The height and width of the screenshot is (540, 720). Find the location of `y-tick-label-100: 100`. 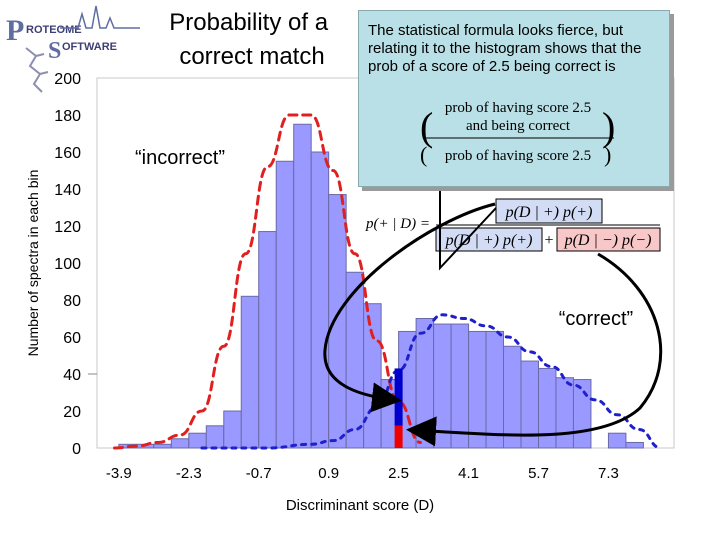

y-tick-label-100: 100 is located at coordinates (67, 264).